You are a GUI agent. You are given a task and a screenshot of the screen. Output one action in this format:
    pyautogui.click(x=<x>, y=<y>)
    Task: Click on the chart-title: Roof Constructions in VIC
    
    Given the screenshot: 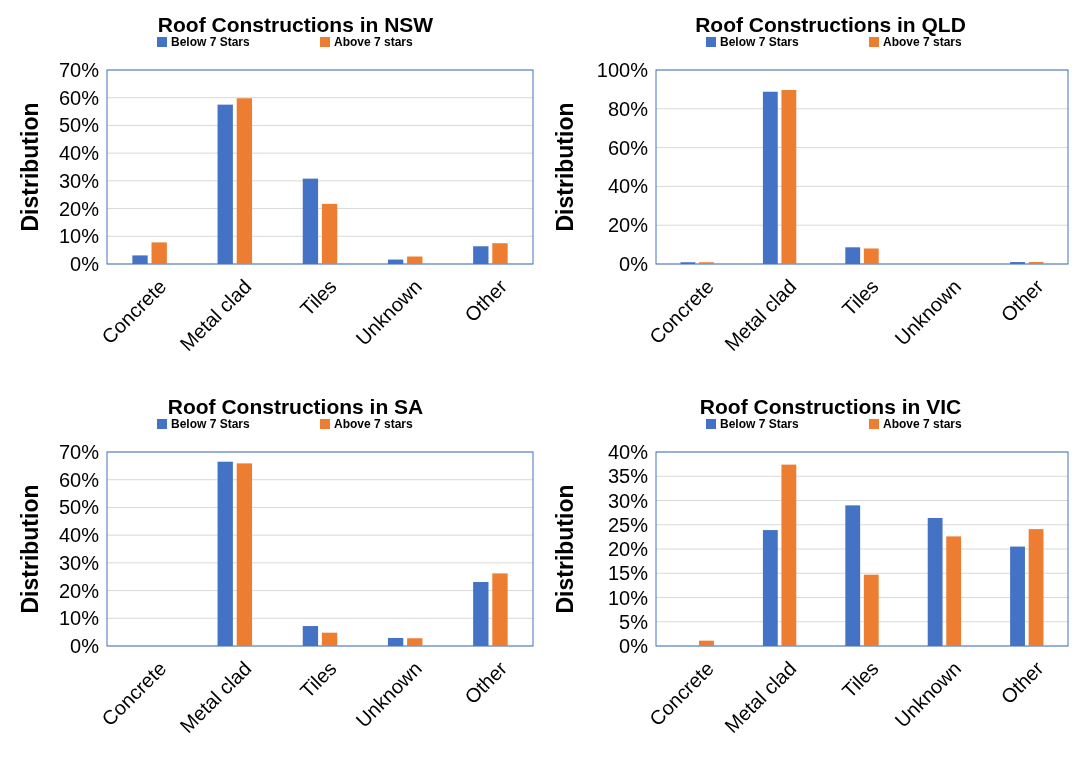 What is the action you would take?
    pyautogui.click(x=830, y=406)
    